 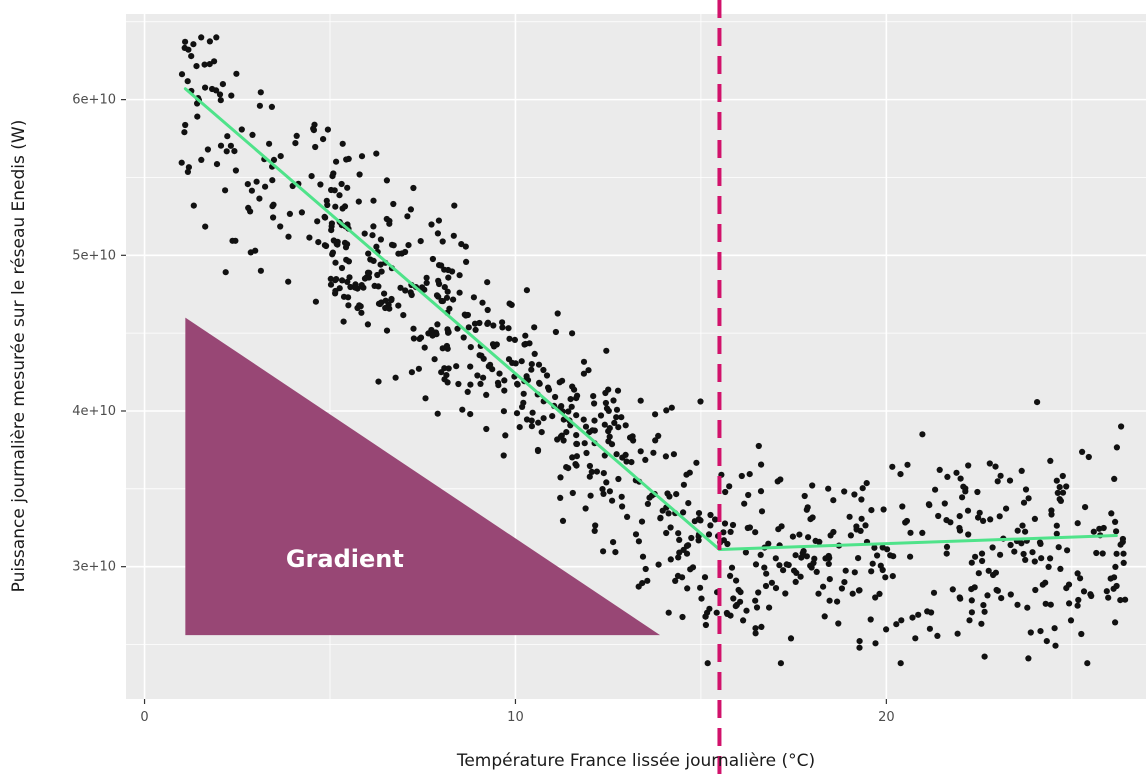 I want to click on y-axis-ticks: 3e+10 4e+10 5e+10 6e+10, so click(x=99, y=334).